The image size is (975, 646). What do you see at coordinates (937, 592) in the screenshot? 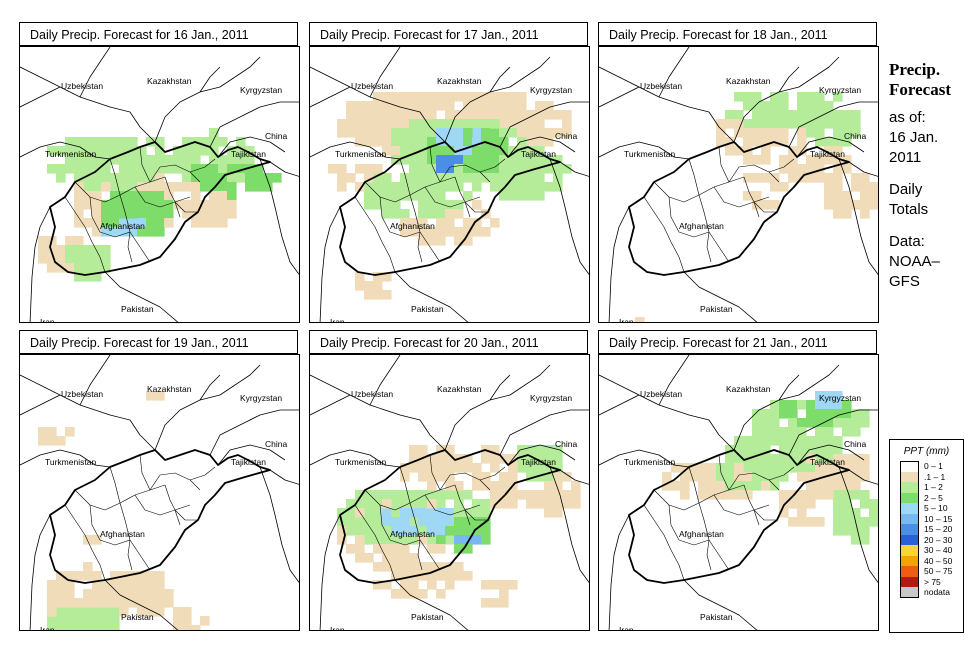
I see `legend-label: nodata` at bounding box center [937, 592].